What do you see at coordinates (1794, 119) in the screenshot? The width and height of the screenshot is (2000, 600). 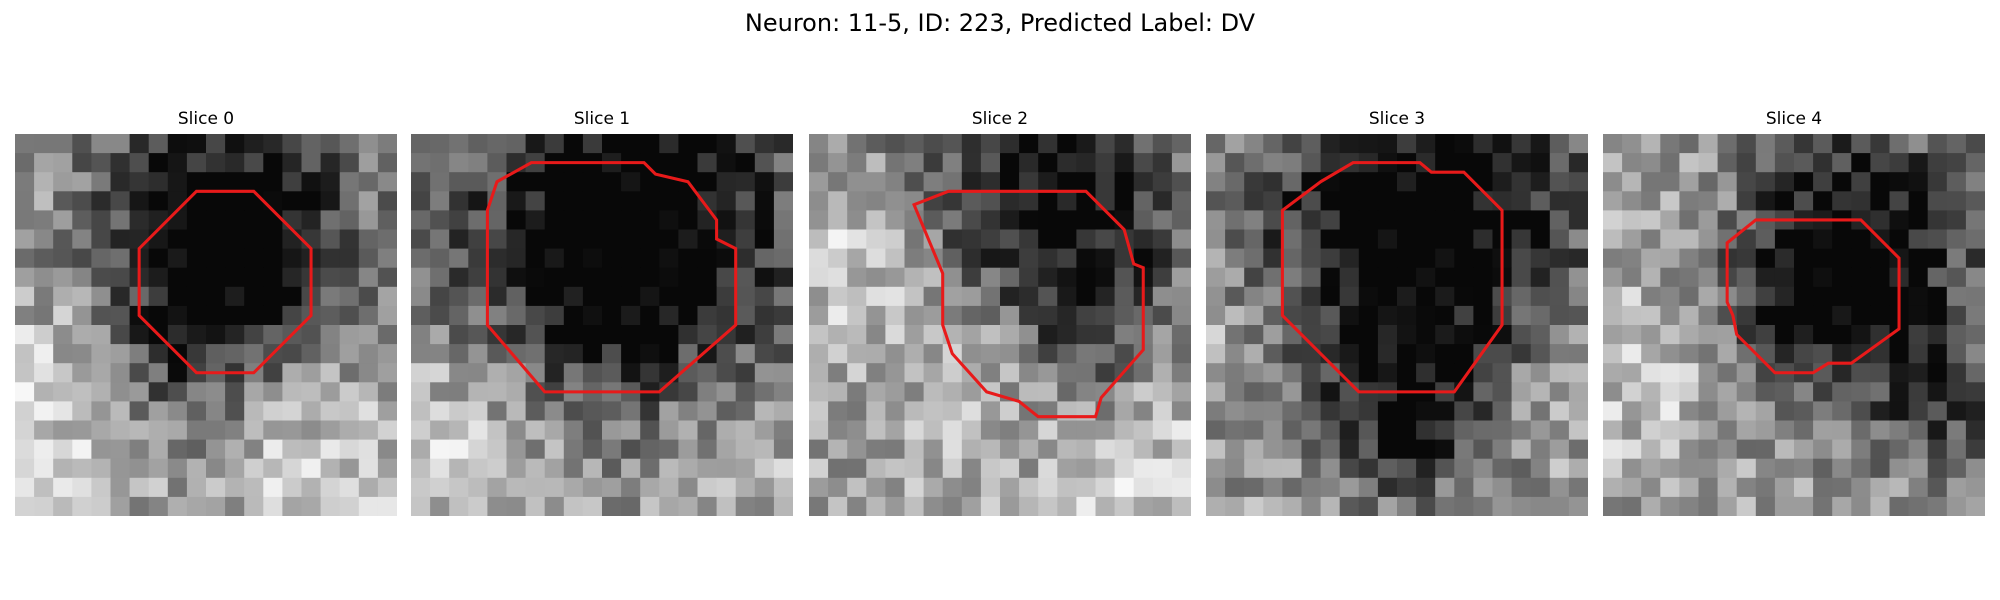 I see `slice-title: Slice 4` at bounding box center [1794, 119].